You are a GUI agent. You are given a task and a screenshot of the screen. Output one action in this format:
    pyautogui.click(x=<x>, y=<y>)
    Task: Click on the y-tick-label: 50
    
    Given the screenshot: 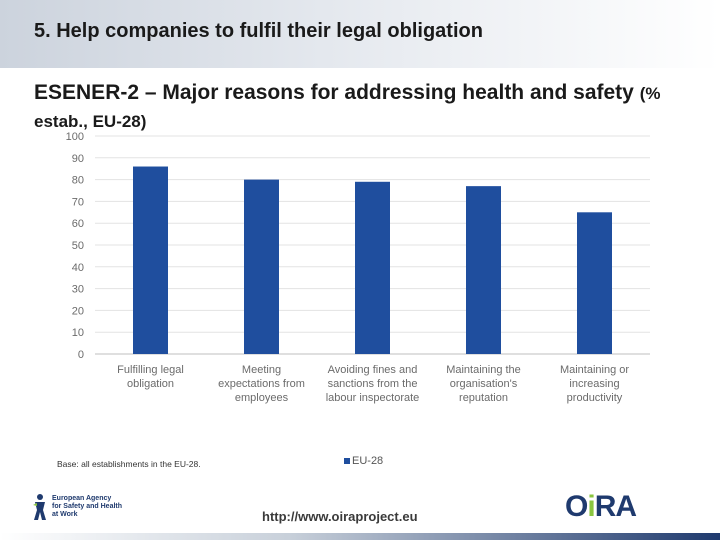 What is the action you would take?
    pyautogui.click(x=78, y=246)
    